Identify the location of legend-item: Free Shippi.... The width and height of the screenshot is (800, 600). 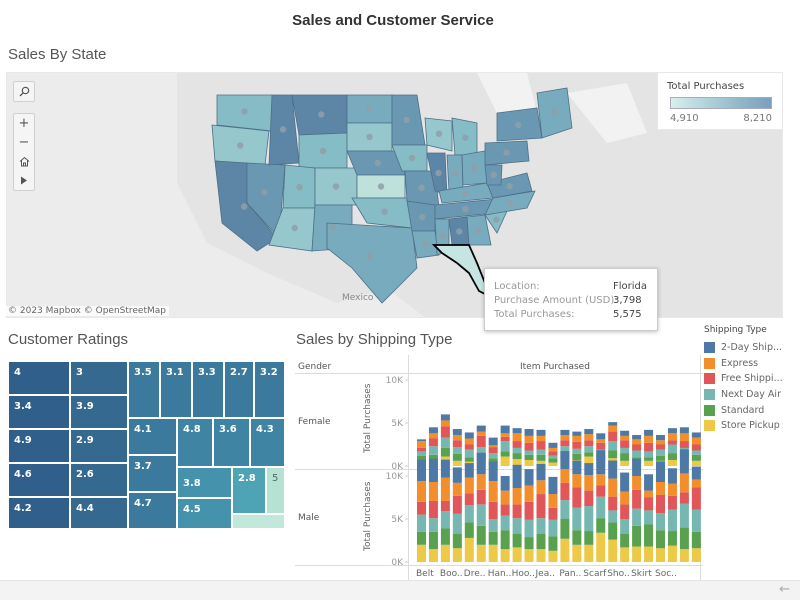
(752, 379).